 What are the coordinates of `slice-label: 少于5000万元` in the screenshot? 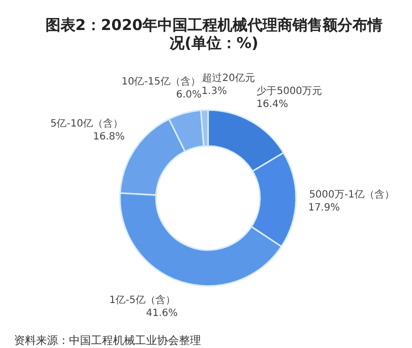 It's located at (289, 91).